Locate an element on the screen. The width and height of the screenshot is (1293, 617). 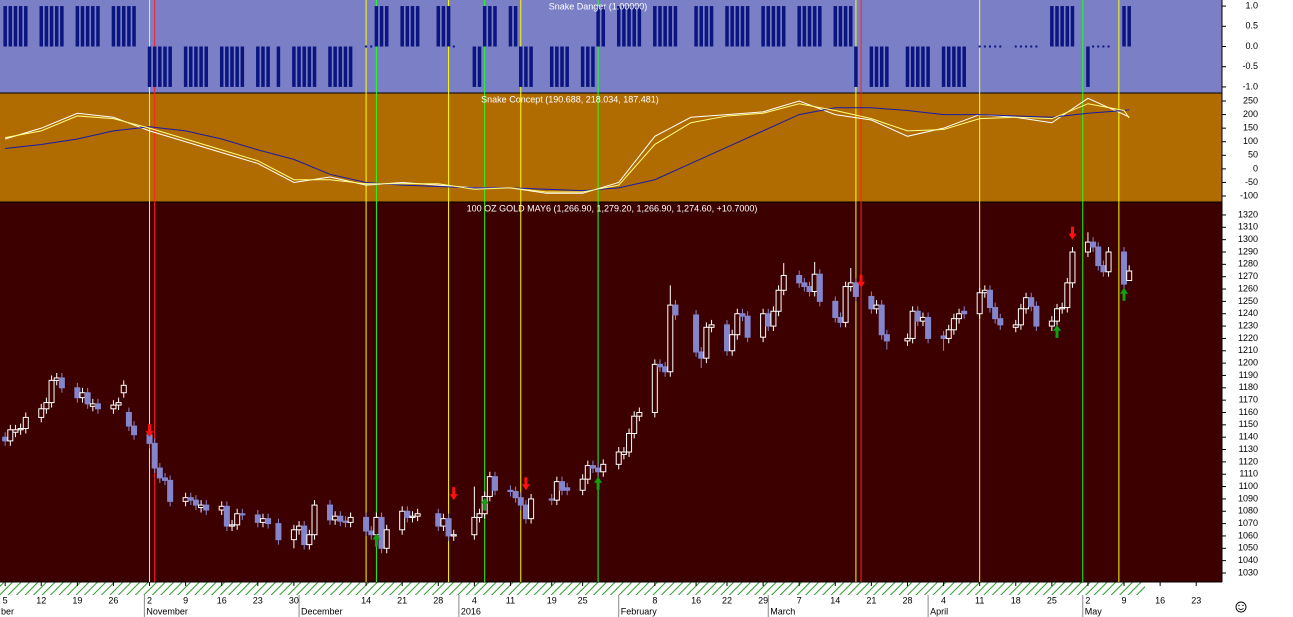
y-tick-label: 0.0 is located at coordinates (1251, 46).